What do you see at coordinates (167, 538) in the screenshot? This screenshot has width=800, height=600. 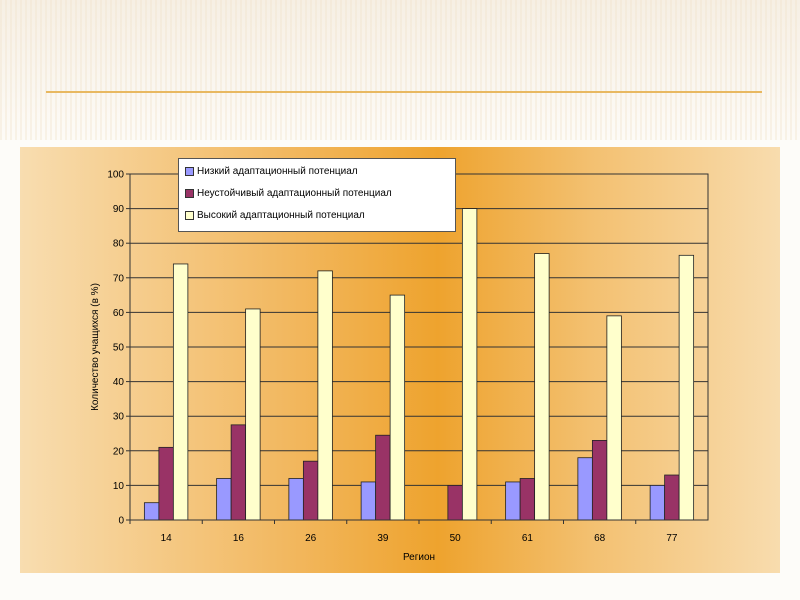 I see `x-tick-label: 14` at bounding box center [167, 538].